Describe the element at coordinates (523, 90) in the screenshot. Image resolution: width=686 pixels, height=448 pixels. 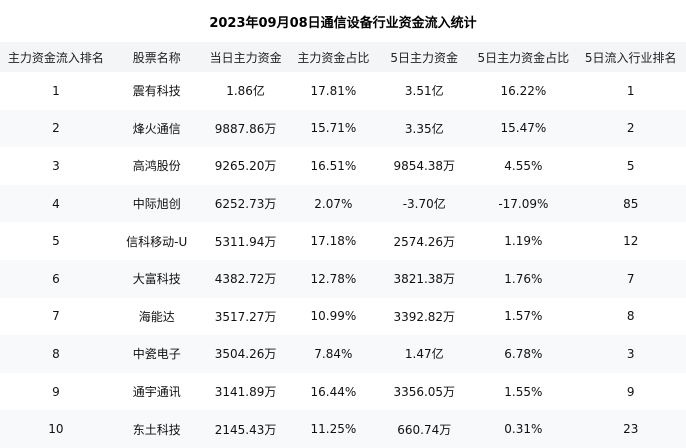
I see `table-cell: 16.22%` at that location.